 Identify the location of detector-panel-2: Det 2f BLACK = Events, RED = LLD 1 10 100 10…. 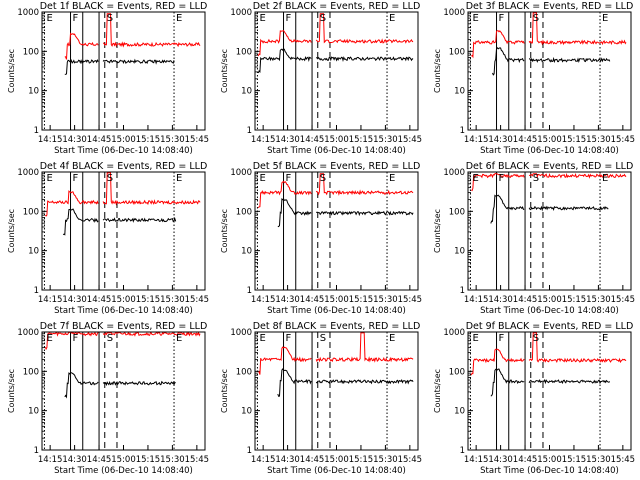
(321, 78).